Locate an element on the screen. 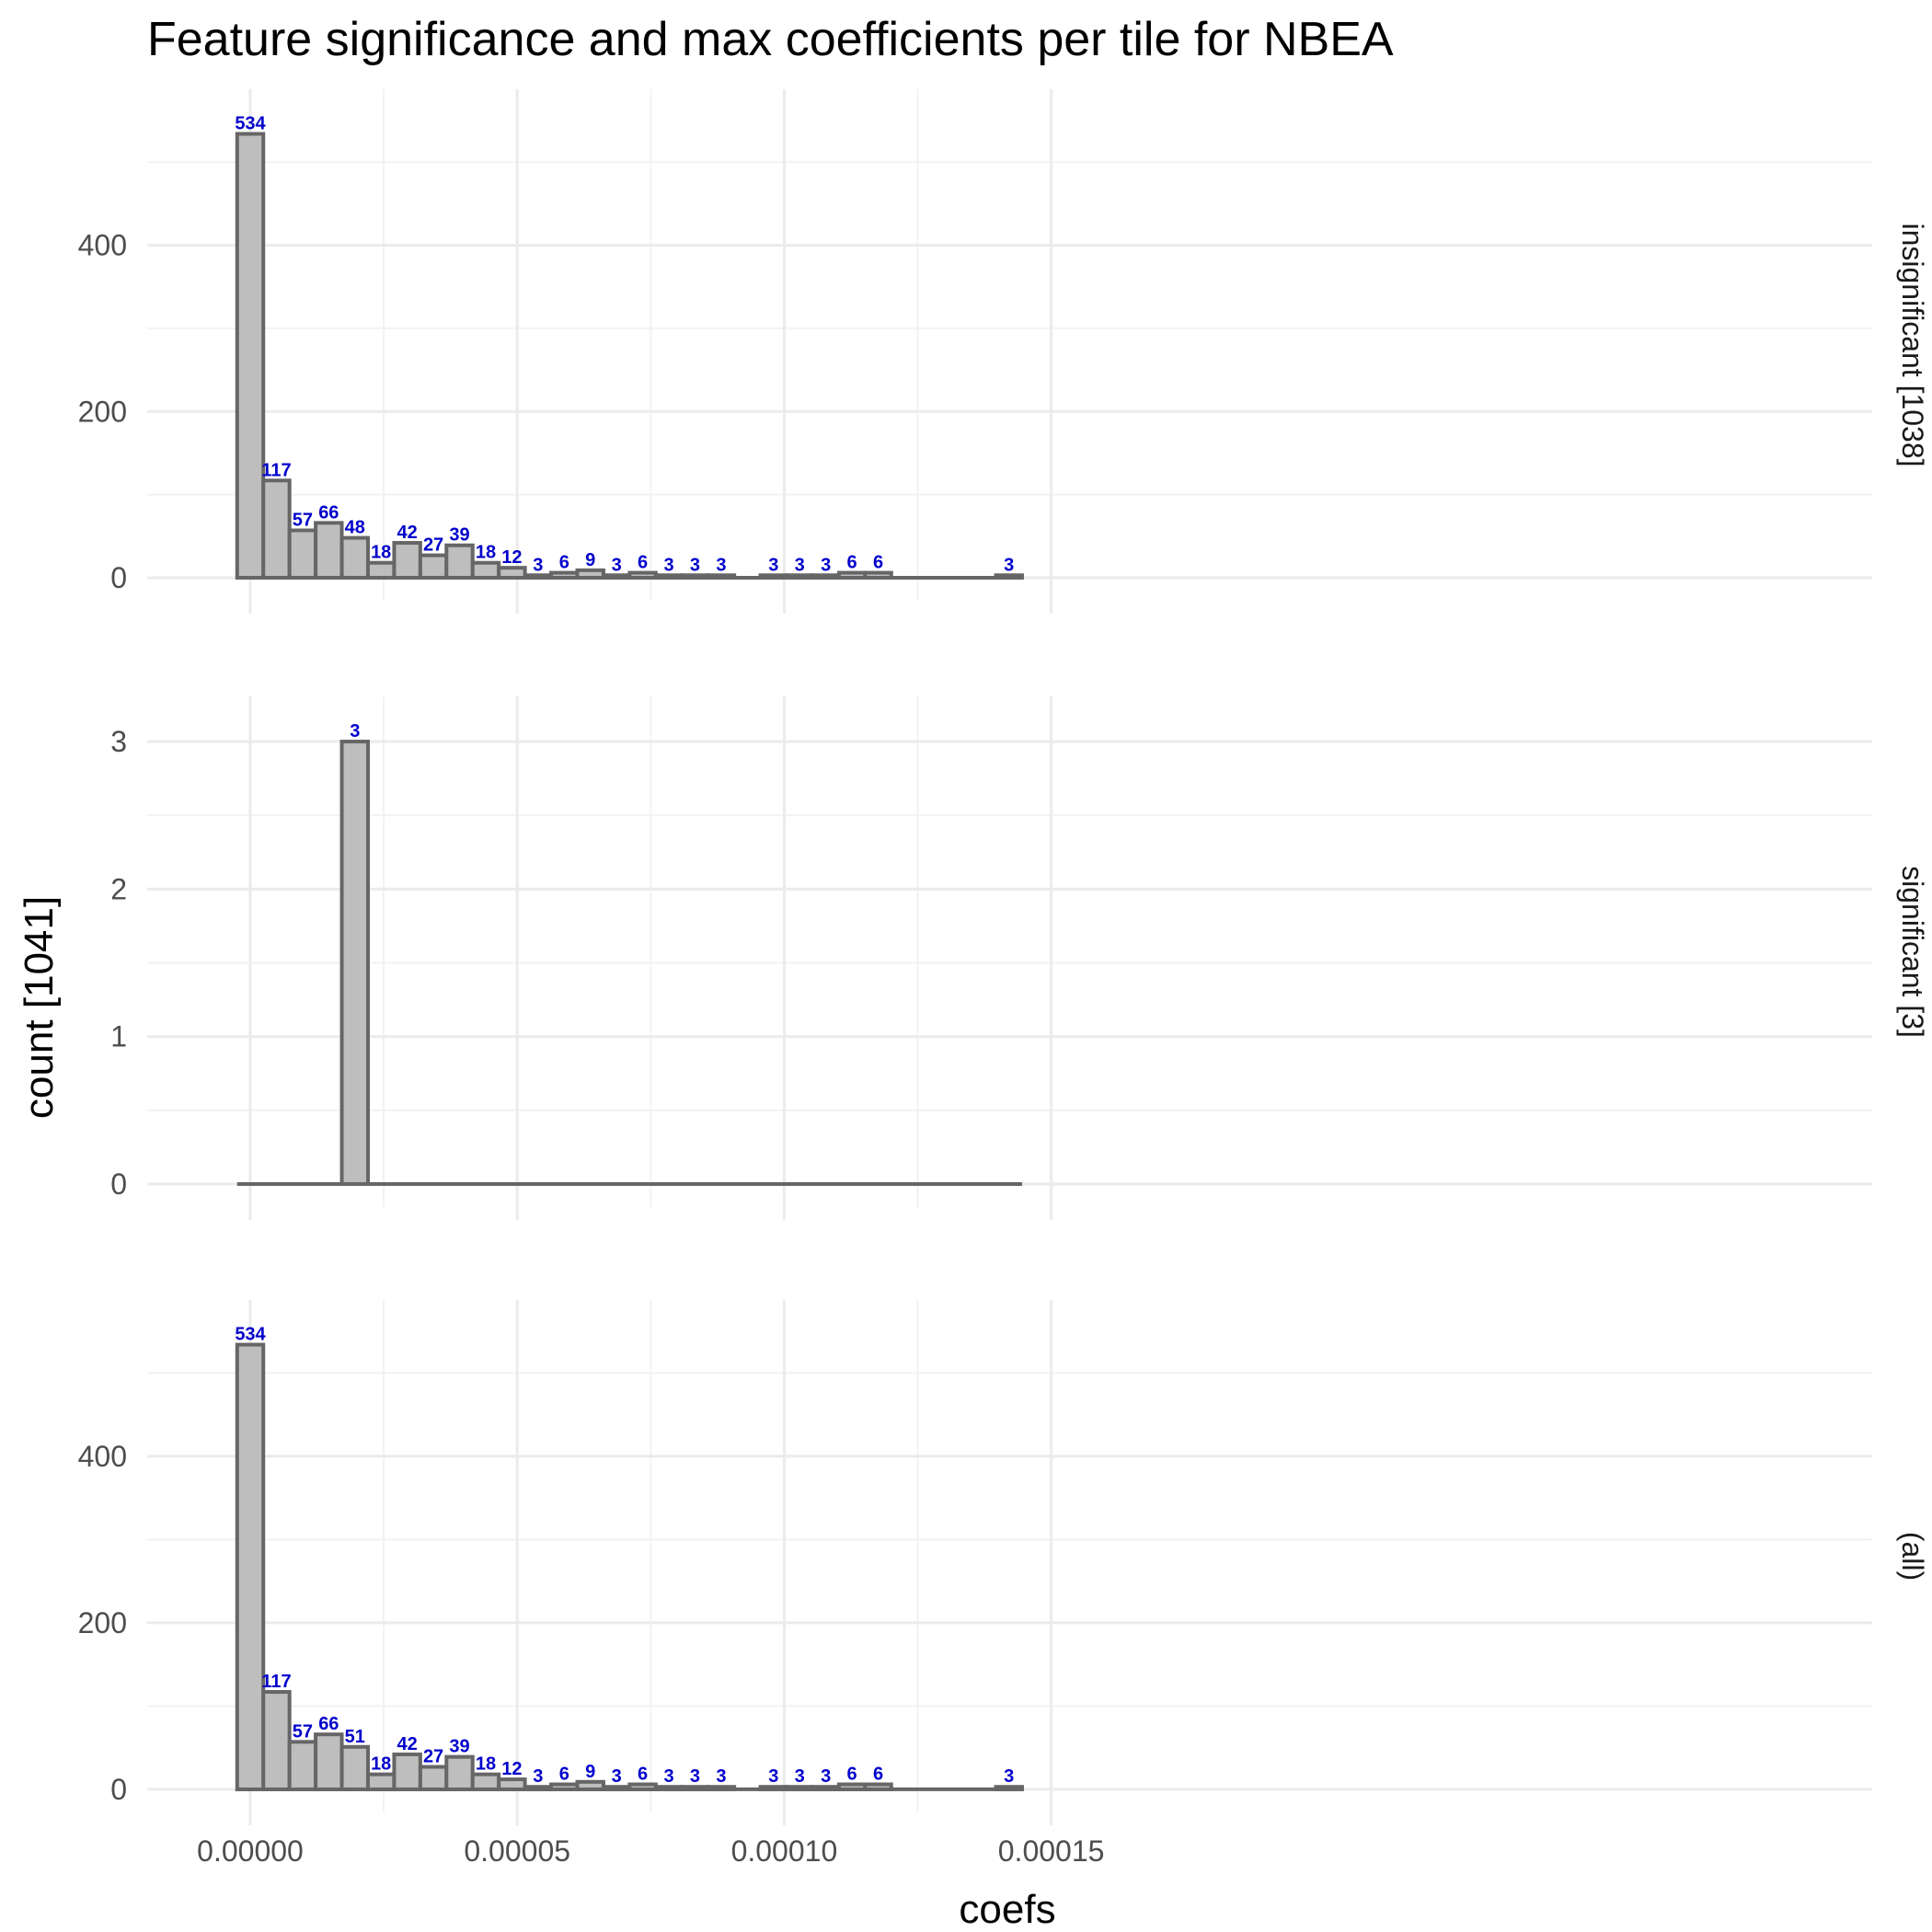 The image size is (1932, 1932). y-tick-label: 1 is located at coordinates (118, 1036).